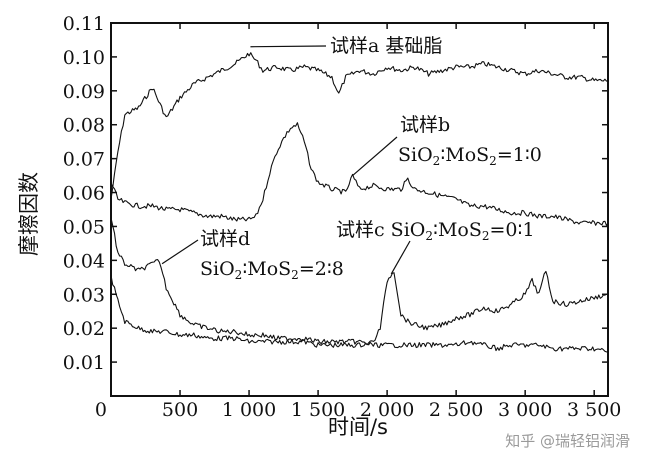  What do you see at coordinates (594, 410) in the screenshot?
I see `x-tick-label: 3 500` at bounding box center [594, 410].